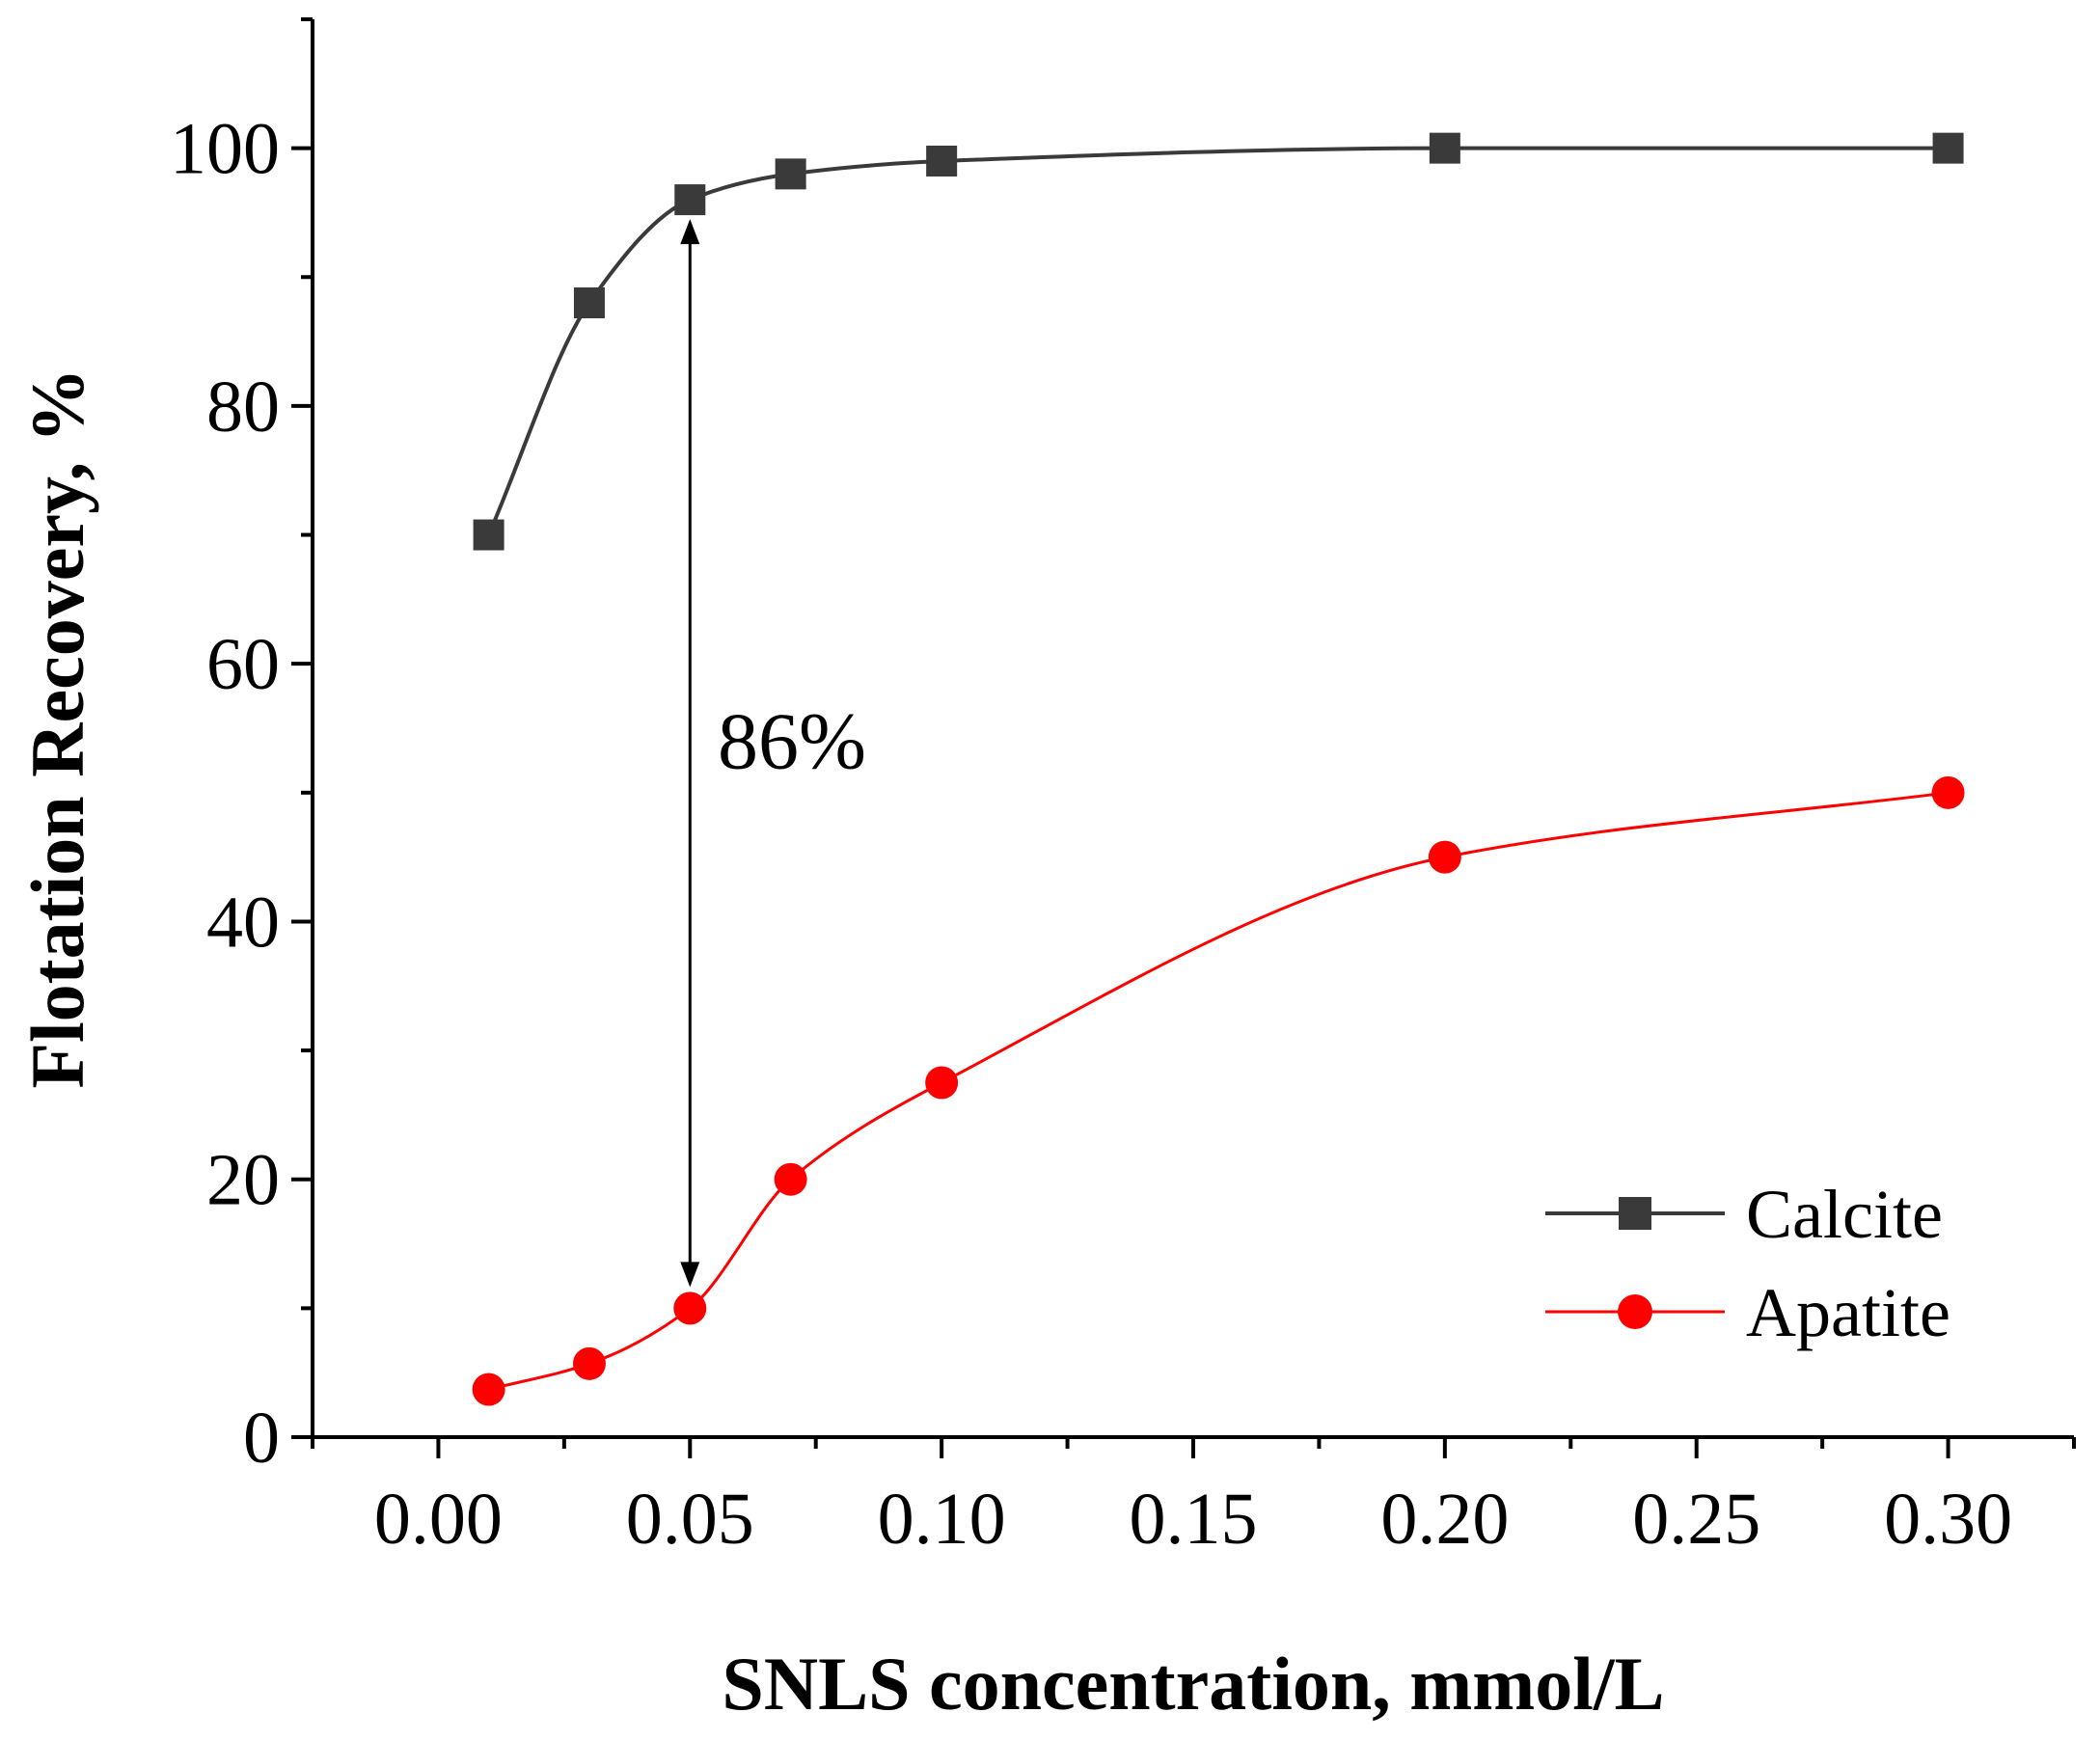  What do you see at coordinates (690, 1275) in the screenshot?
I see `annotation-arrowhead-down` at bounding box center [690, 1275].